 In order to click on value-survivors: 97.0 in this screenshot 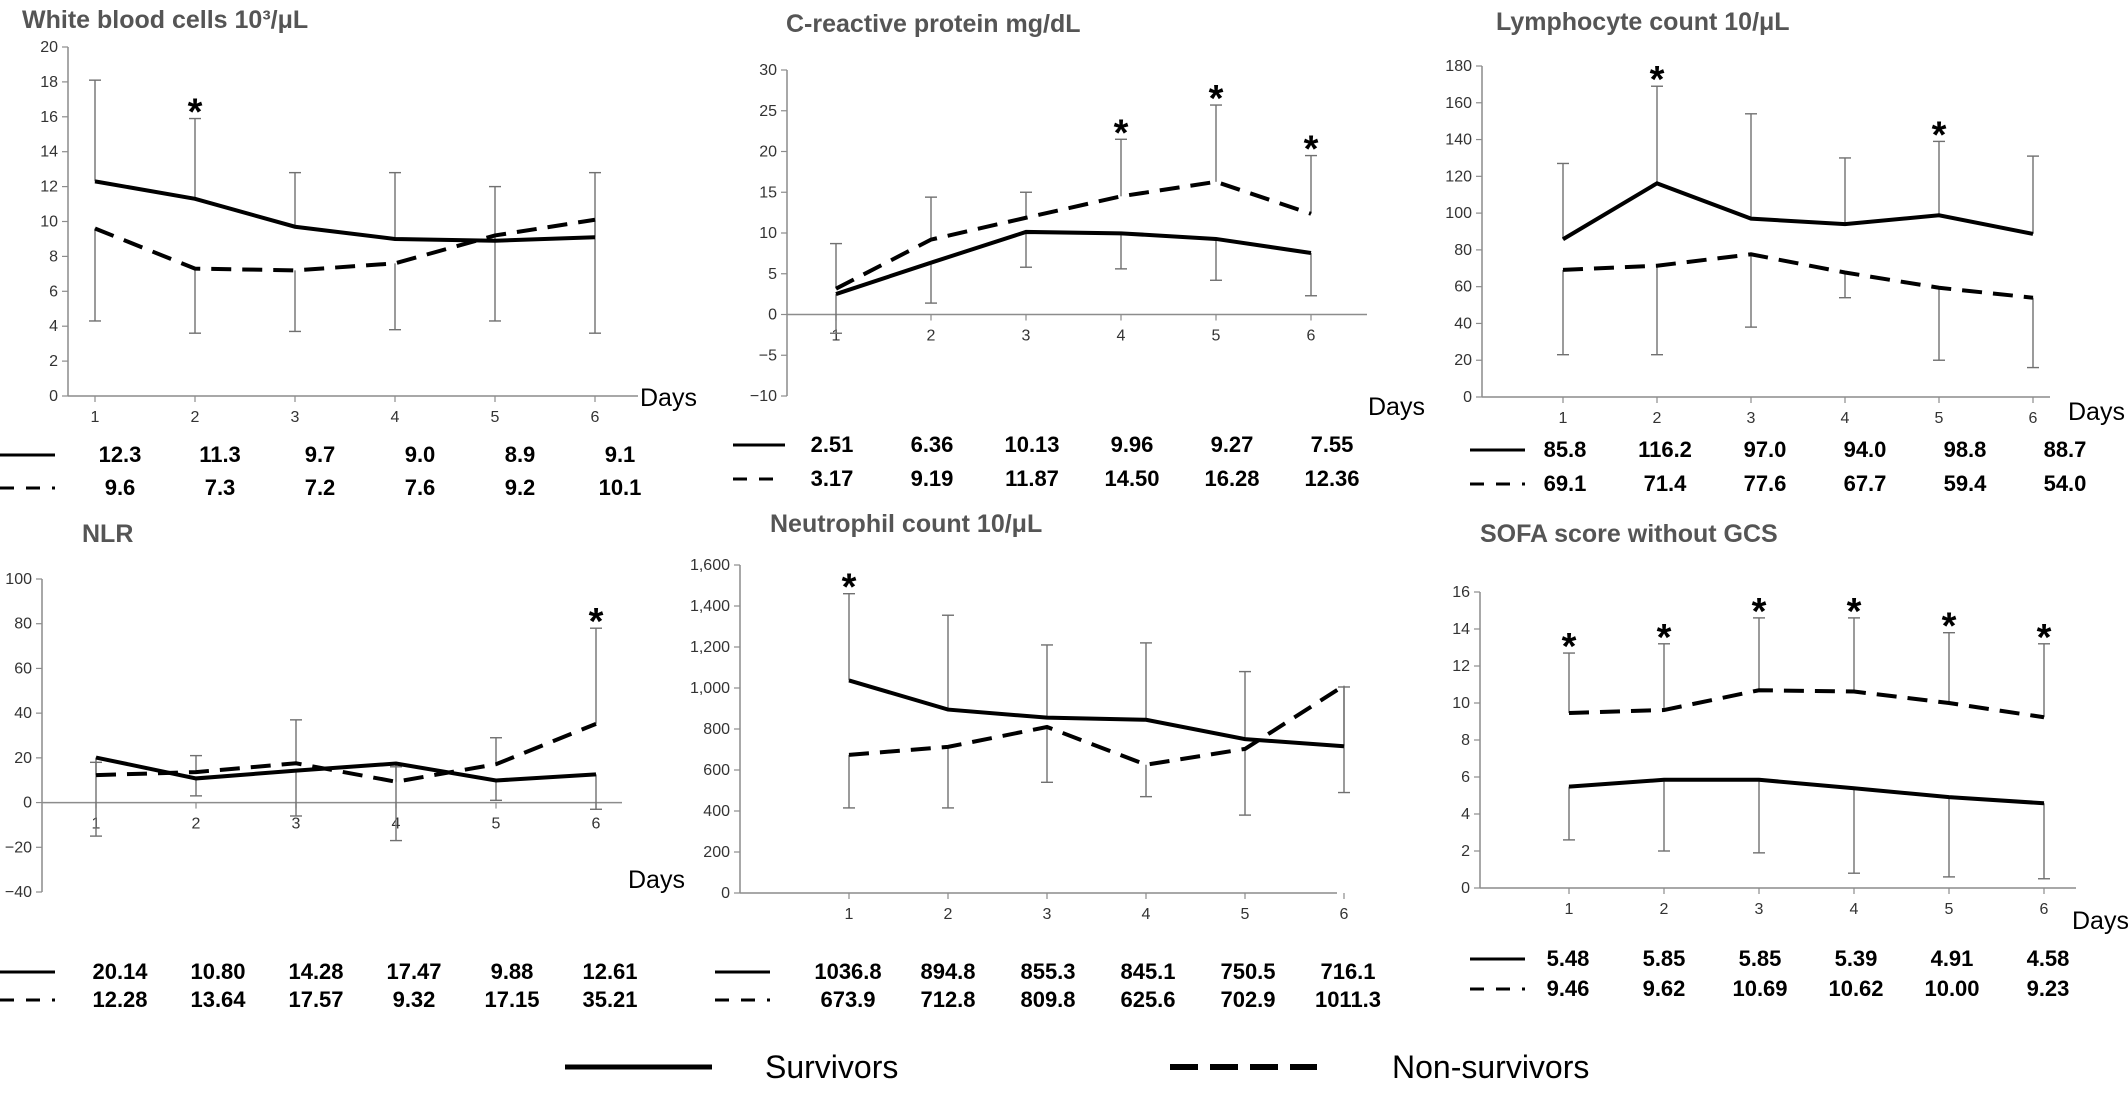, I will do `click(1765, 449)`.